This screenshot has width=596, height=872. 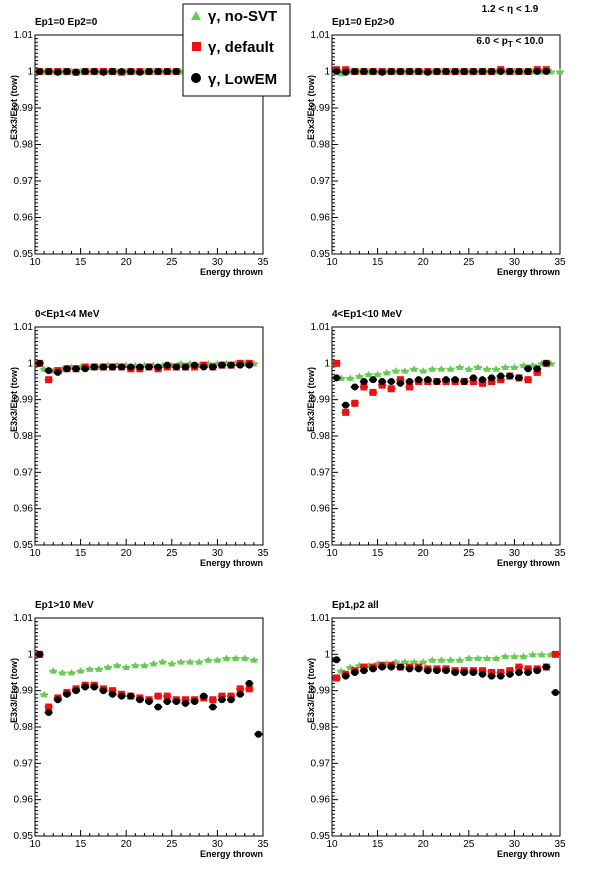 I want to click on panel-title: Ep1=0 Ep2=0, so click(x=66, y=22).